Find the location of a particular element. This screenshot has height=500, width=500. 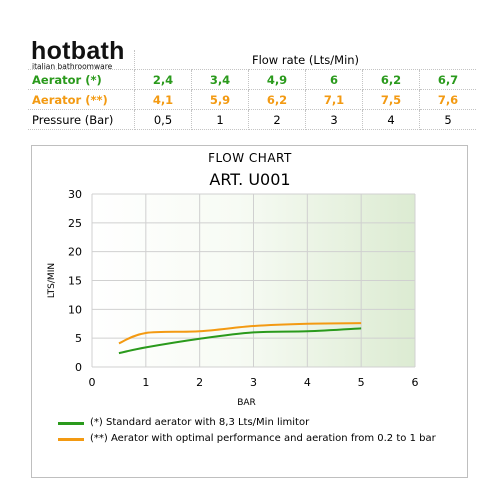

row-label: Aerator (**) is located at coordinates (81, 99).